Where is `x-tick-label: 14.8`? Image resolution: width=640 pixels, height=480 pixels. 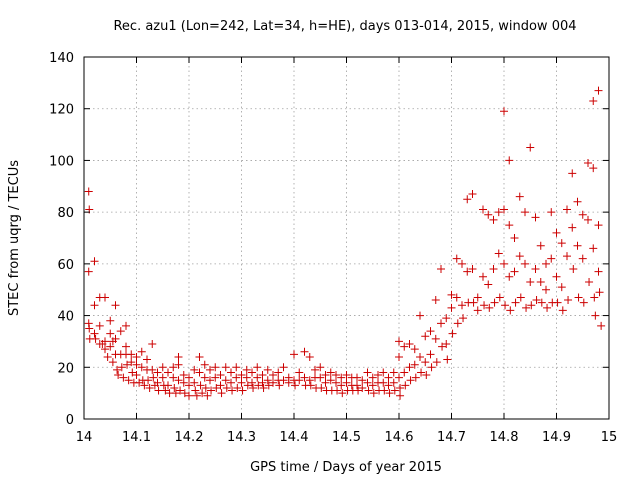
x-tick-label: 14.8 is located at coordinates (504, 437).